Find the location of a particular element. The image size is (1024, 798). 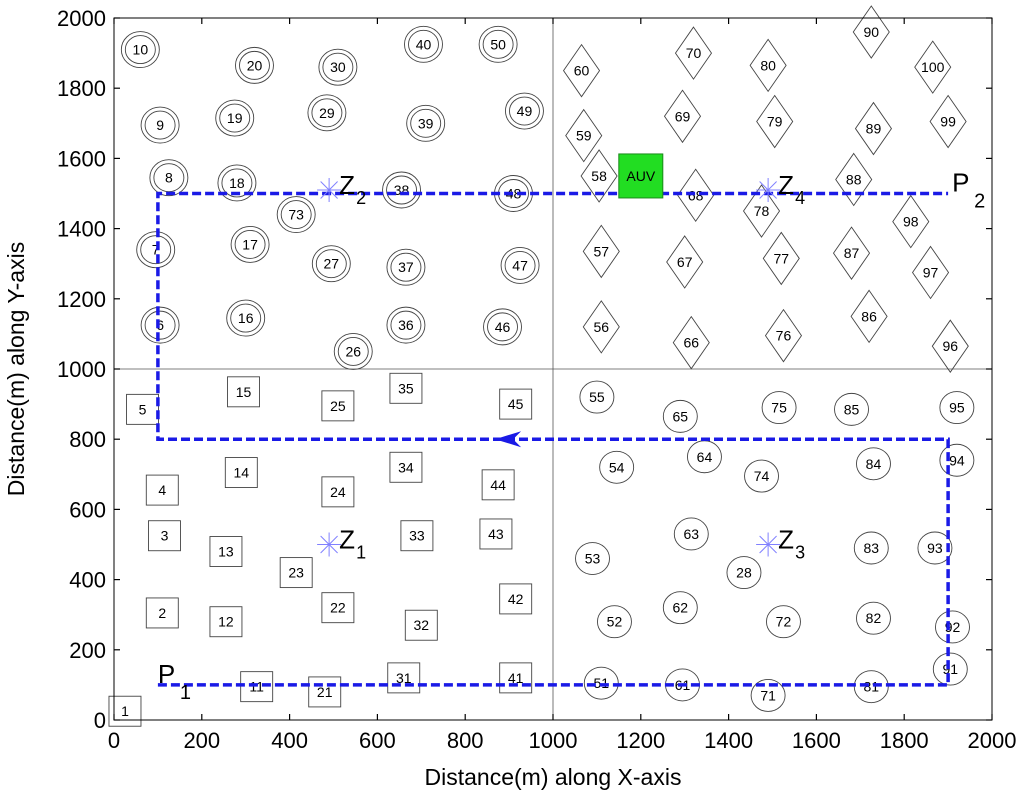

node-label: 51 is located at coordinates (602, 683).